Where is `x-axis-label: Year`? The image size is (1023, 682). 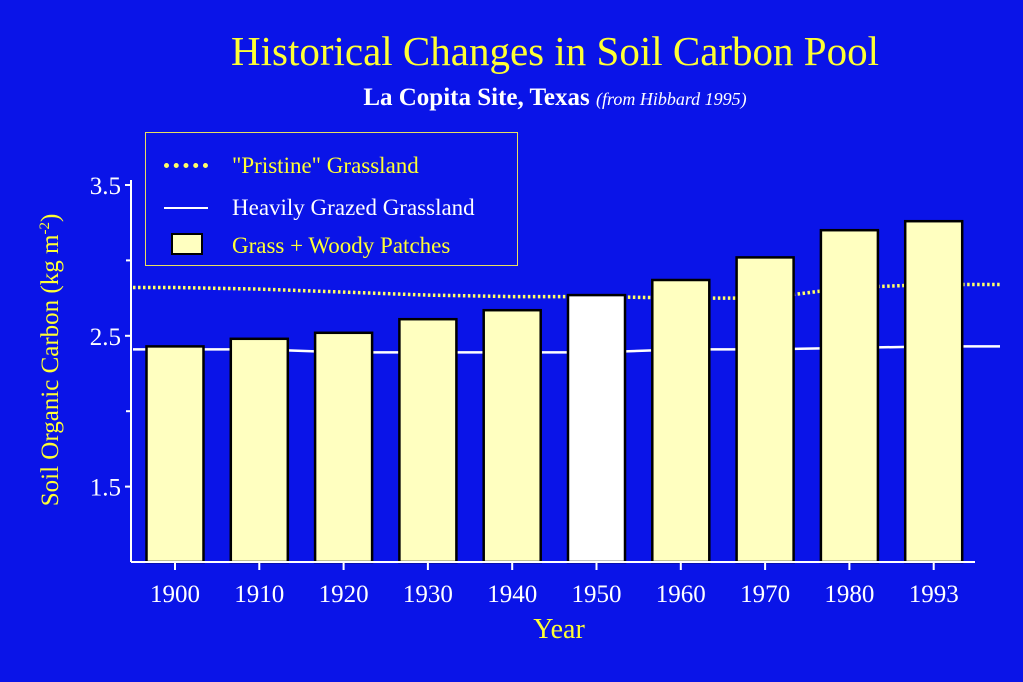 x-axis-label: Year is located at coordinates (559, 629).